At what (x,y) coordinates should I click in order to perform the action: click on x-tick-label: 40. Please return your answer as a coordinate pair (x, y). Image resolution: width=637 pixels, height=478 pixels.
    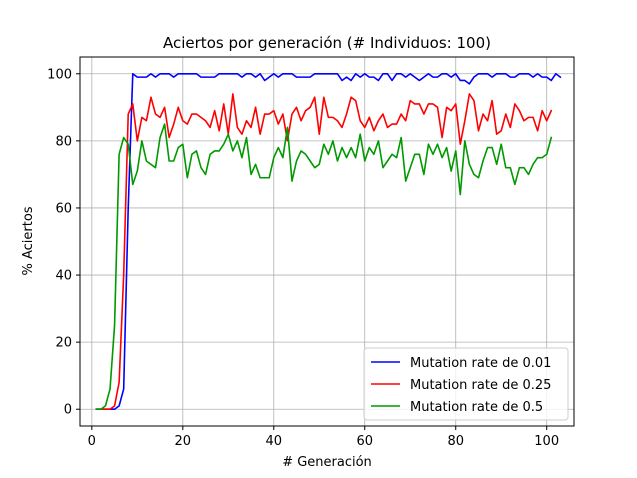
    Looking at the image, I should click on (274, 441).